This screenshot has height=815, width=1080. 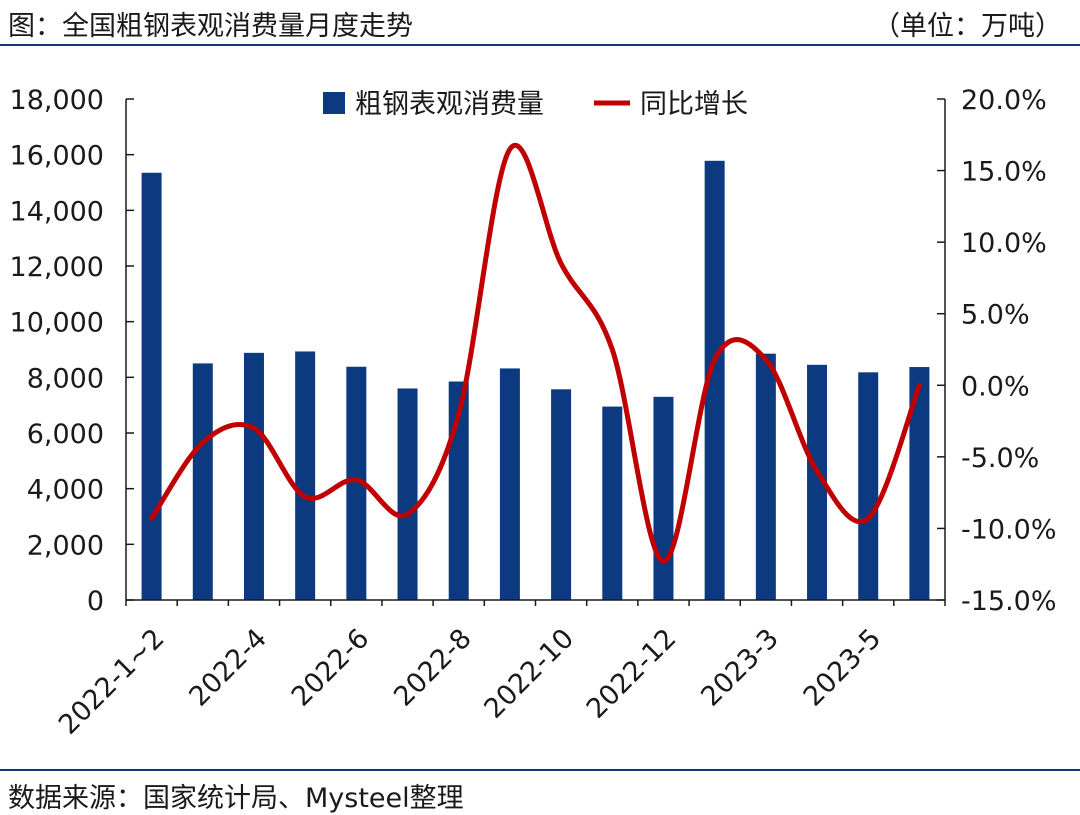 I want to click on right-axis-tick-label: -5.0%, so click(x=1000, y=458).